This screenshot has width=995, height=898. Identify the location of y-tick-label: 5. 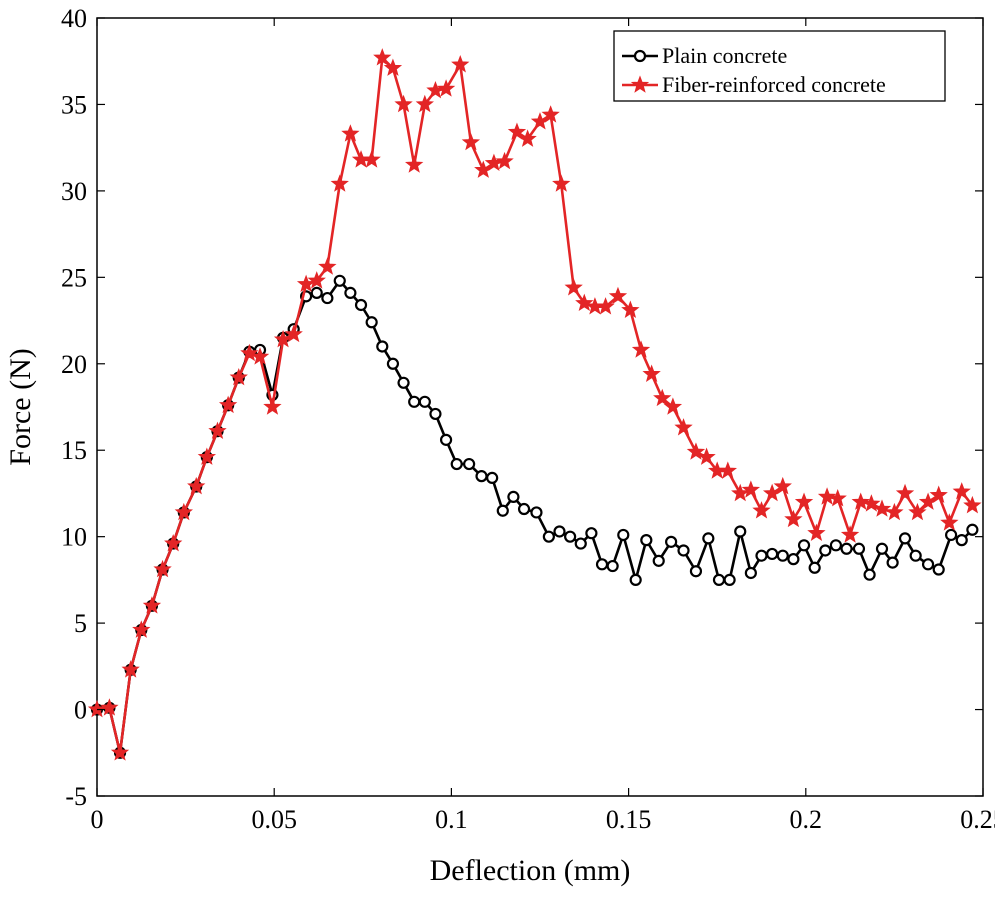
(80, 623).